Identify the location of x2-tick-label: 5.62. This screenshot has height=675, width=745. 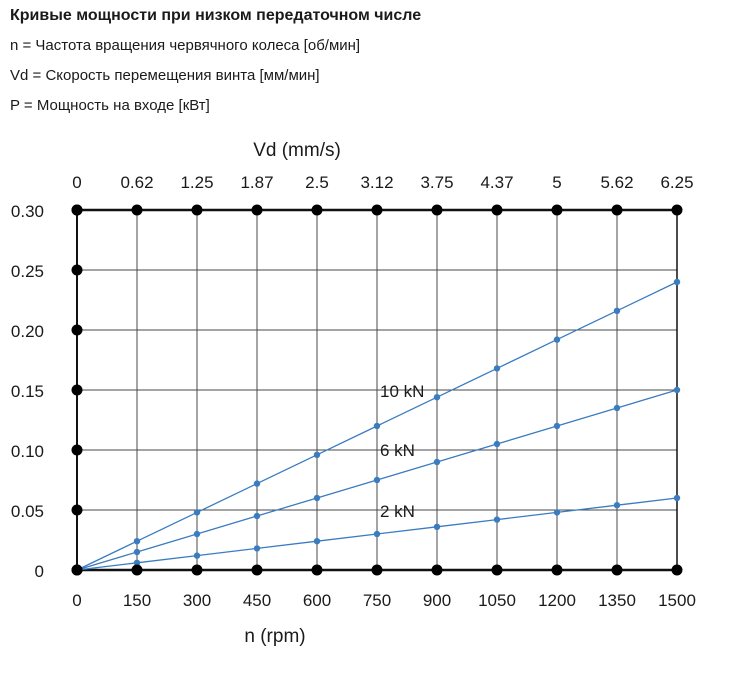
(616, 182).